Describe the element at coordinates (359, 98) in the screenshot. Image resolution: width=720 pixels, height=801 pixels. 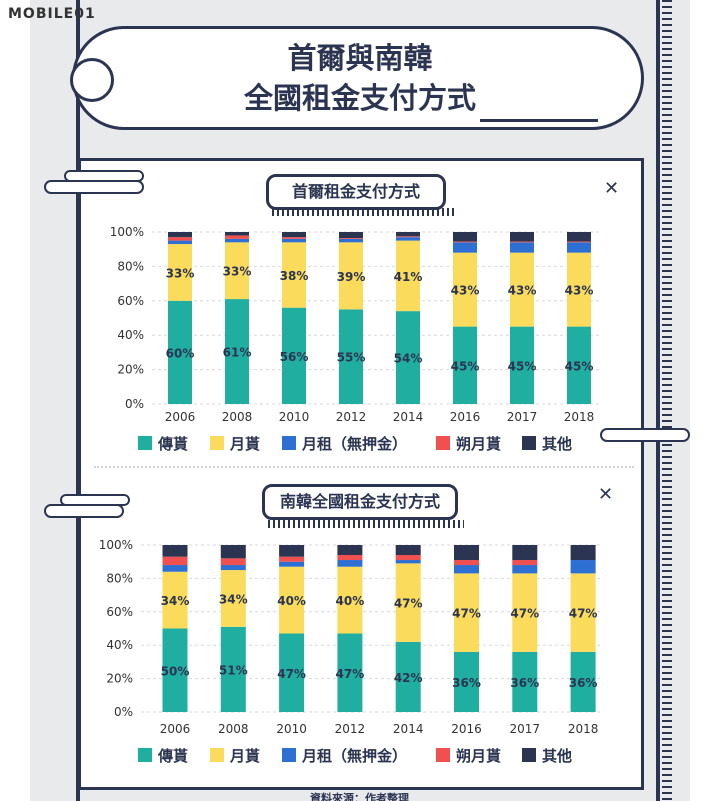
I see `title-line-2: 全國租金支付方式` at that location.